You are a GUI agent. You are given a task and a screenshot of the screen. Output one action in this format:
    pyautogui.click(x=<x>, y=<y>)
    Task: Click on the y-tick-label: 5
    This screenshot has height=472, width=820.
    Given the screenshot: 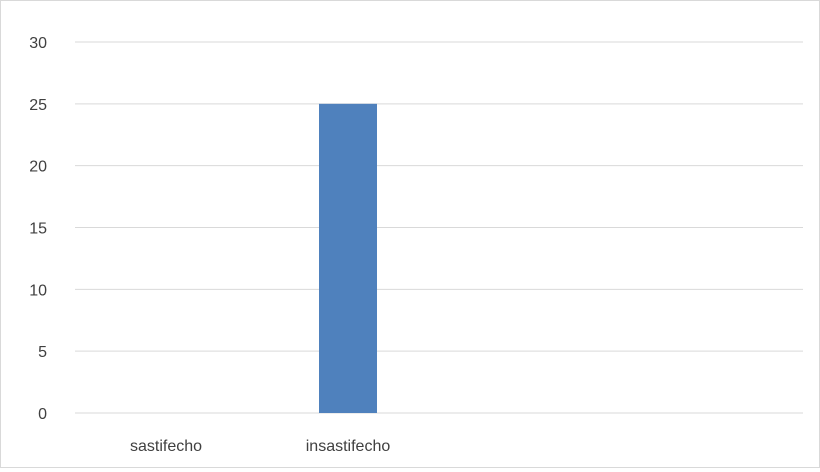 What is the action you would take?
    pyautogui.click(x=42, y=352)
    